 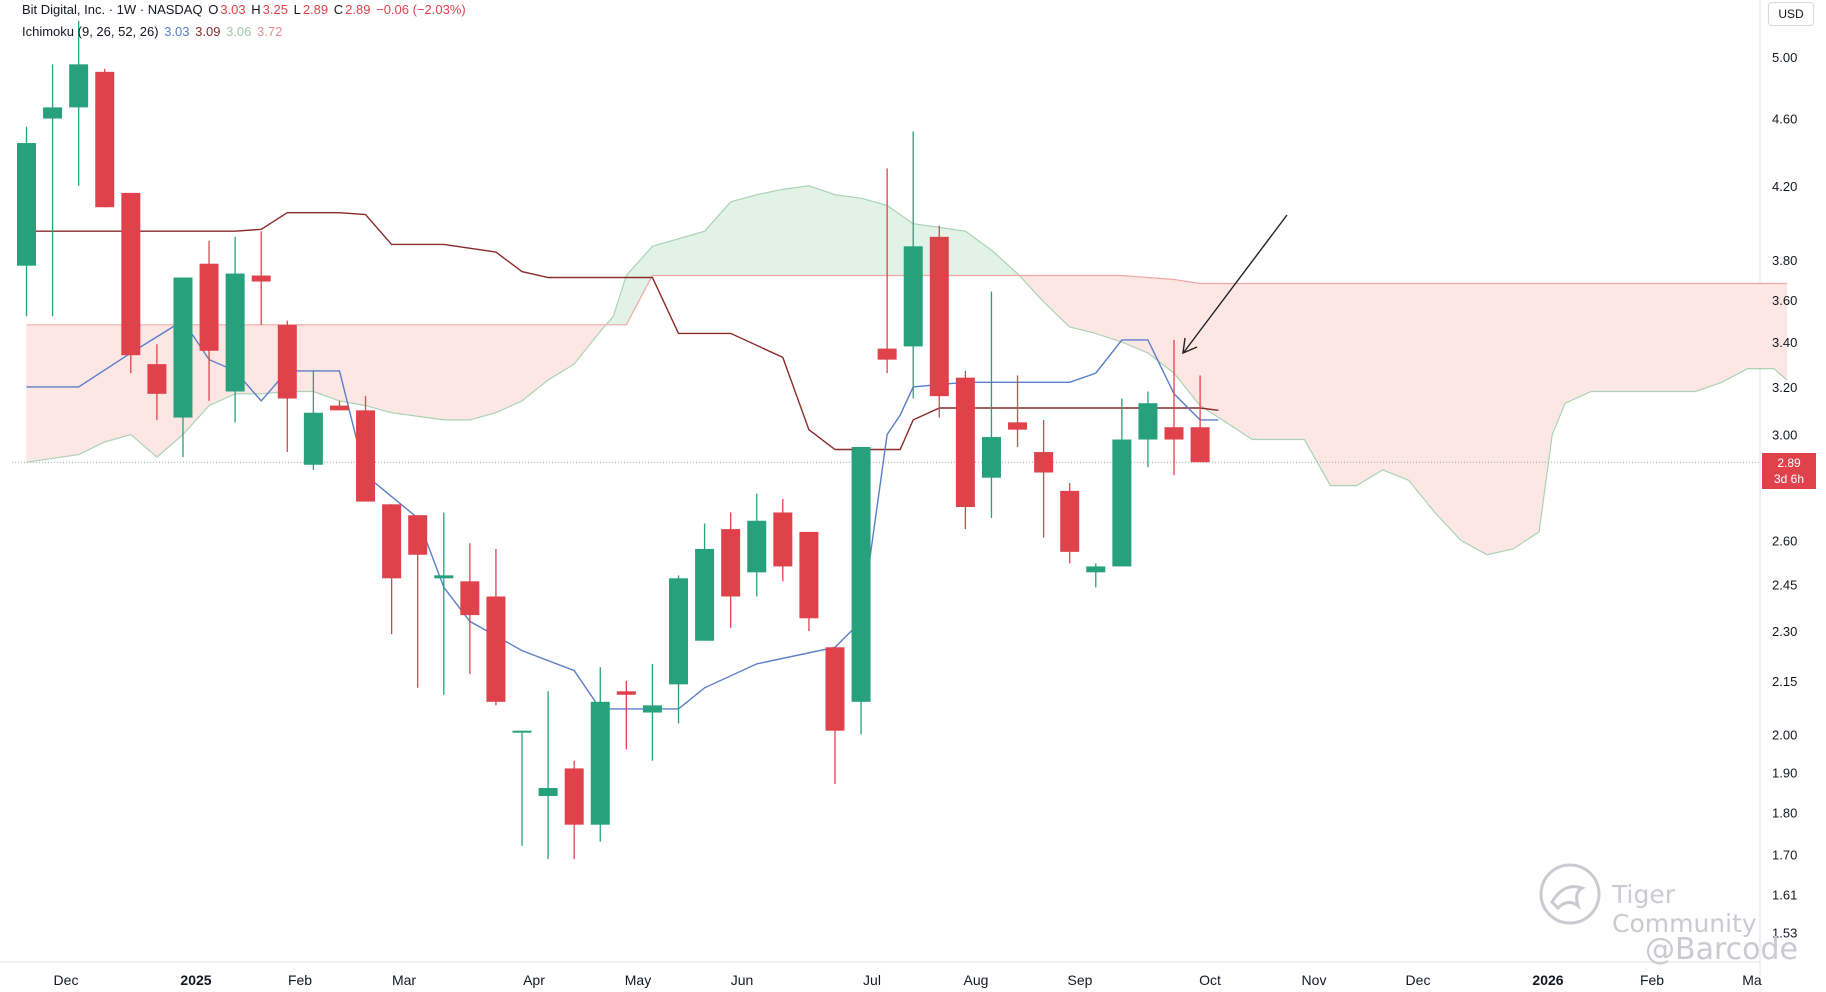 I want to click on leading-span-b-line, so click(x=906, y=300).